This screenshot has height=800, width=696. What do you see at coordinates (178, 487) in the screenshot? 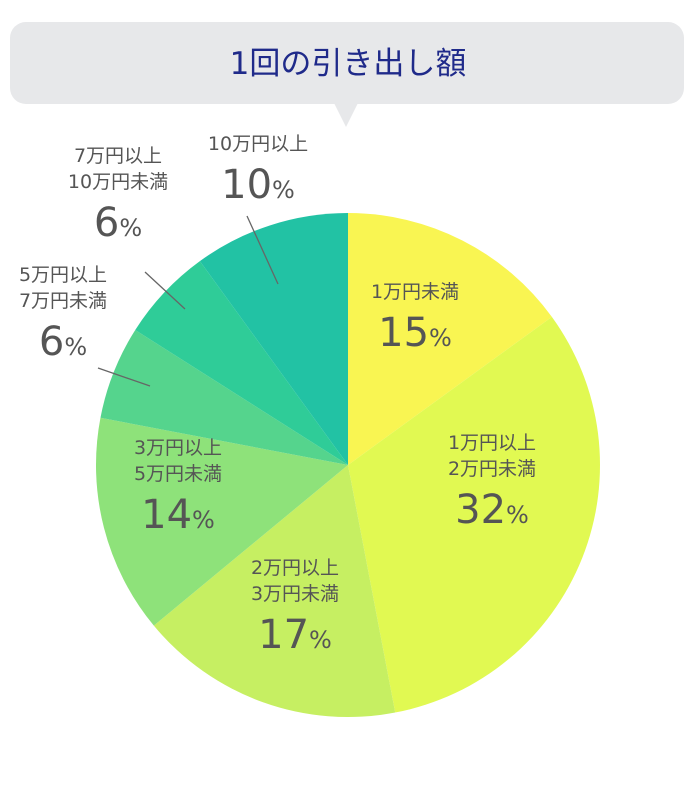
I see `slice-label-4: 3万円以上 5万円未満 14%` at bounding box center [178, 487].